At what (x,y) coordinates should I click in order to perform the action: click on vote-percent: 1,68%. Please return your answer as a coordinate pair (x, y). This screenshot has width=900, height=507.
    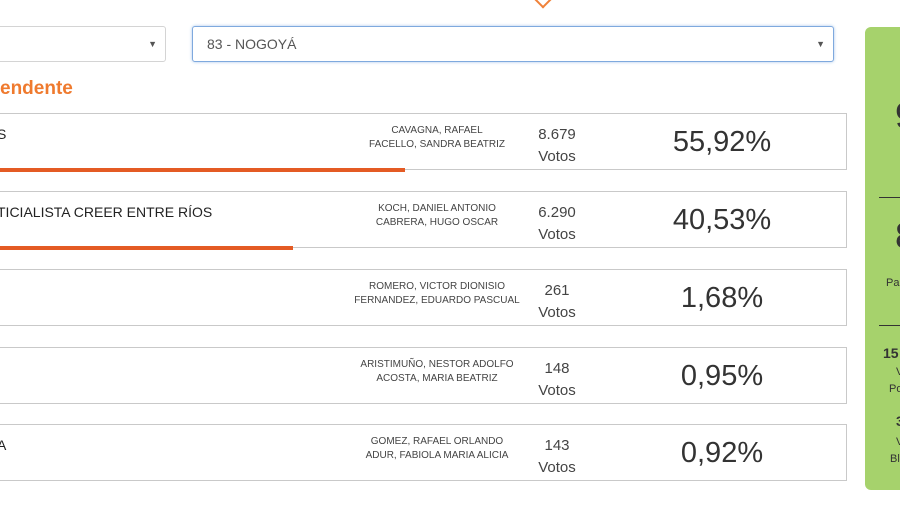
    Looking at the image, I should click on (722, 298).